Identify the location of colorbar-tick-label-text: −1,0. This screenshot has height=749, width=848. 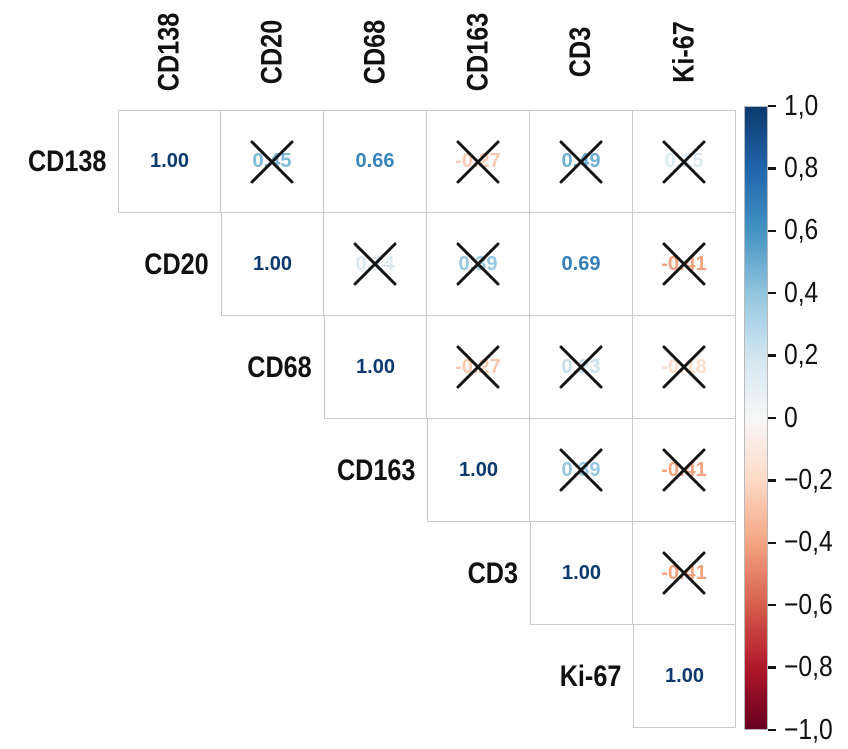
(808, 729).